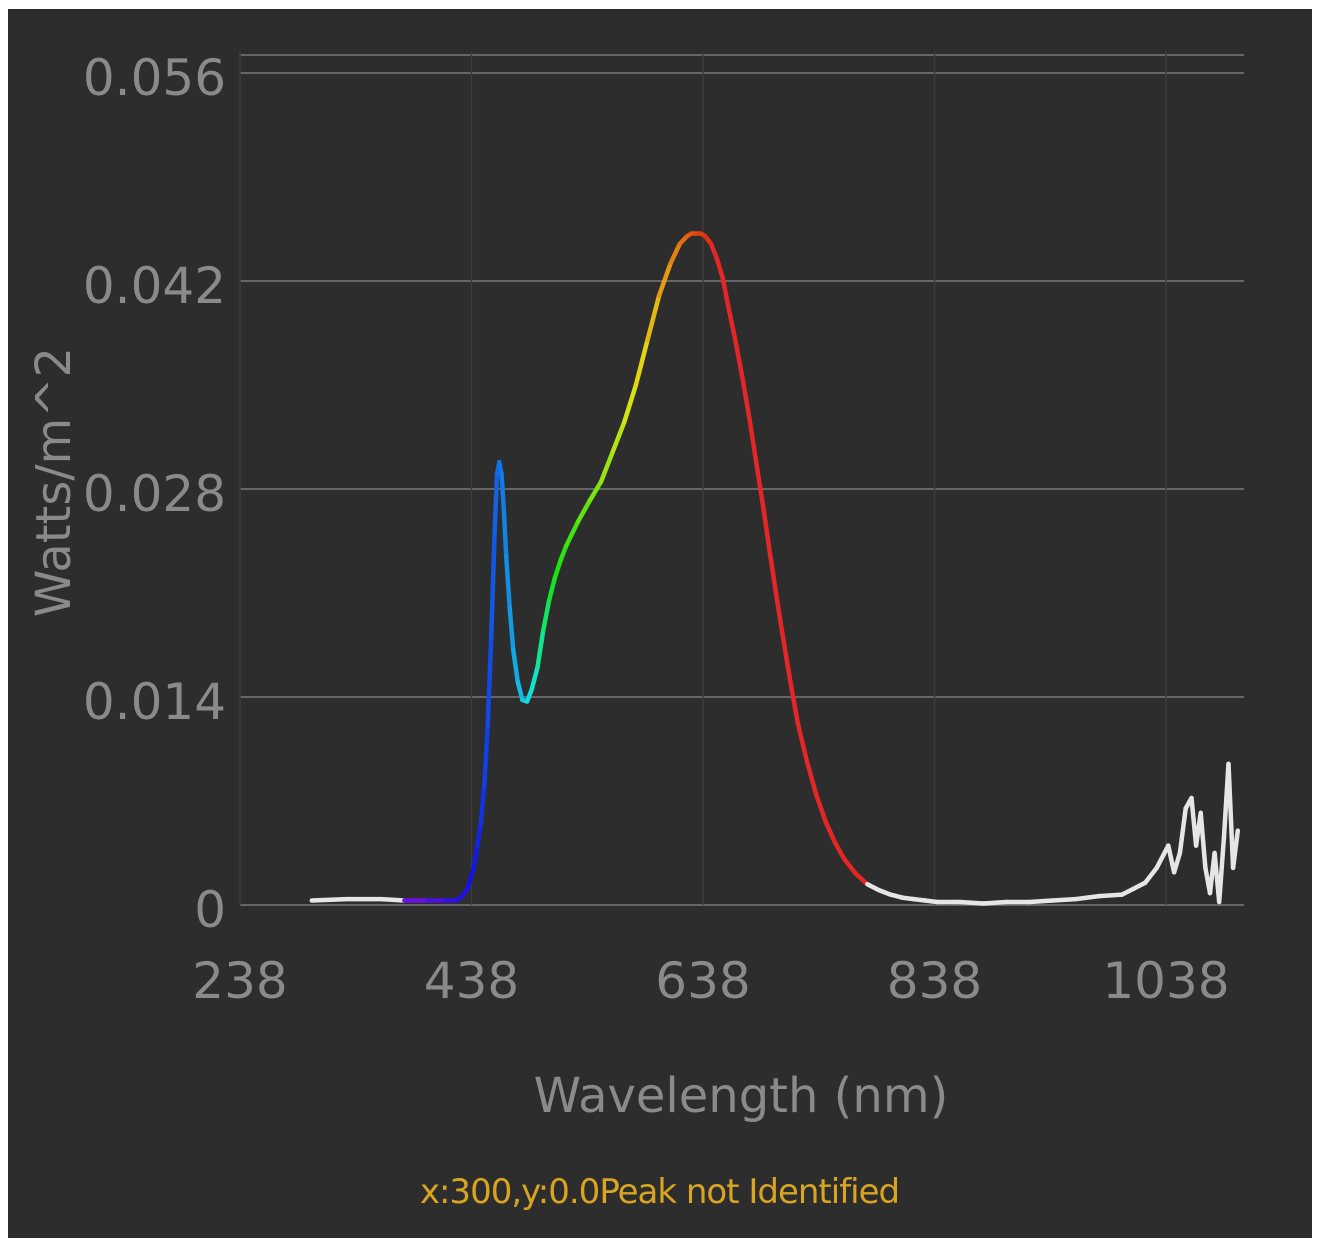 The width and height of the screenshot is (1319, 1247). I want to click on y-tick-label: 0.028, so click(154, 494).